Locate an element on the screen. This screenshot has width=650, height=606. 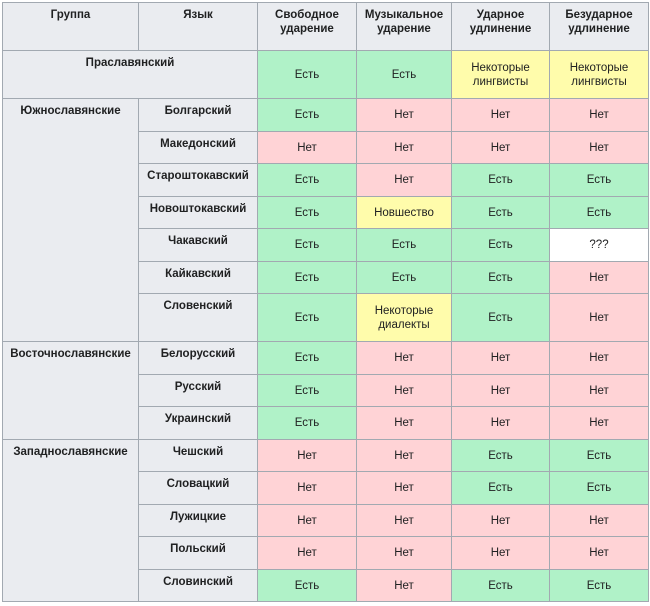
proto-slavic-label: Праславянский is located at coordinates (130, 74).